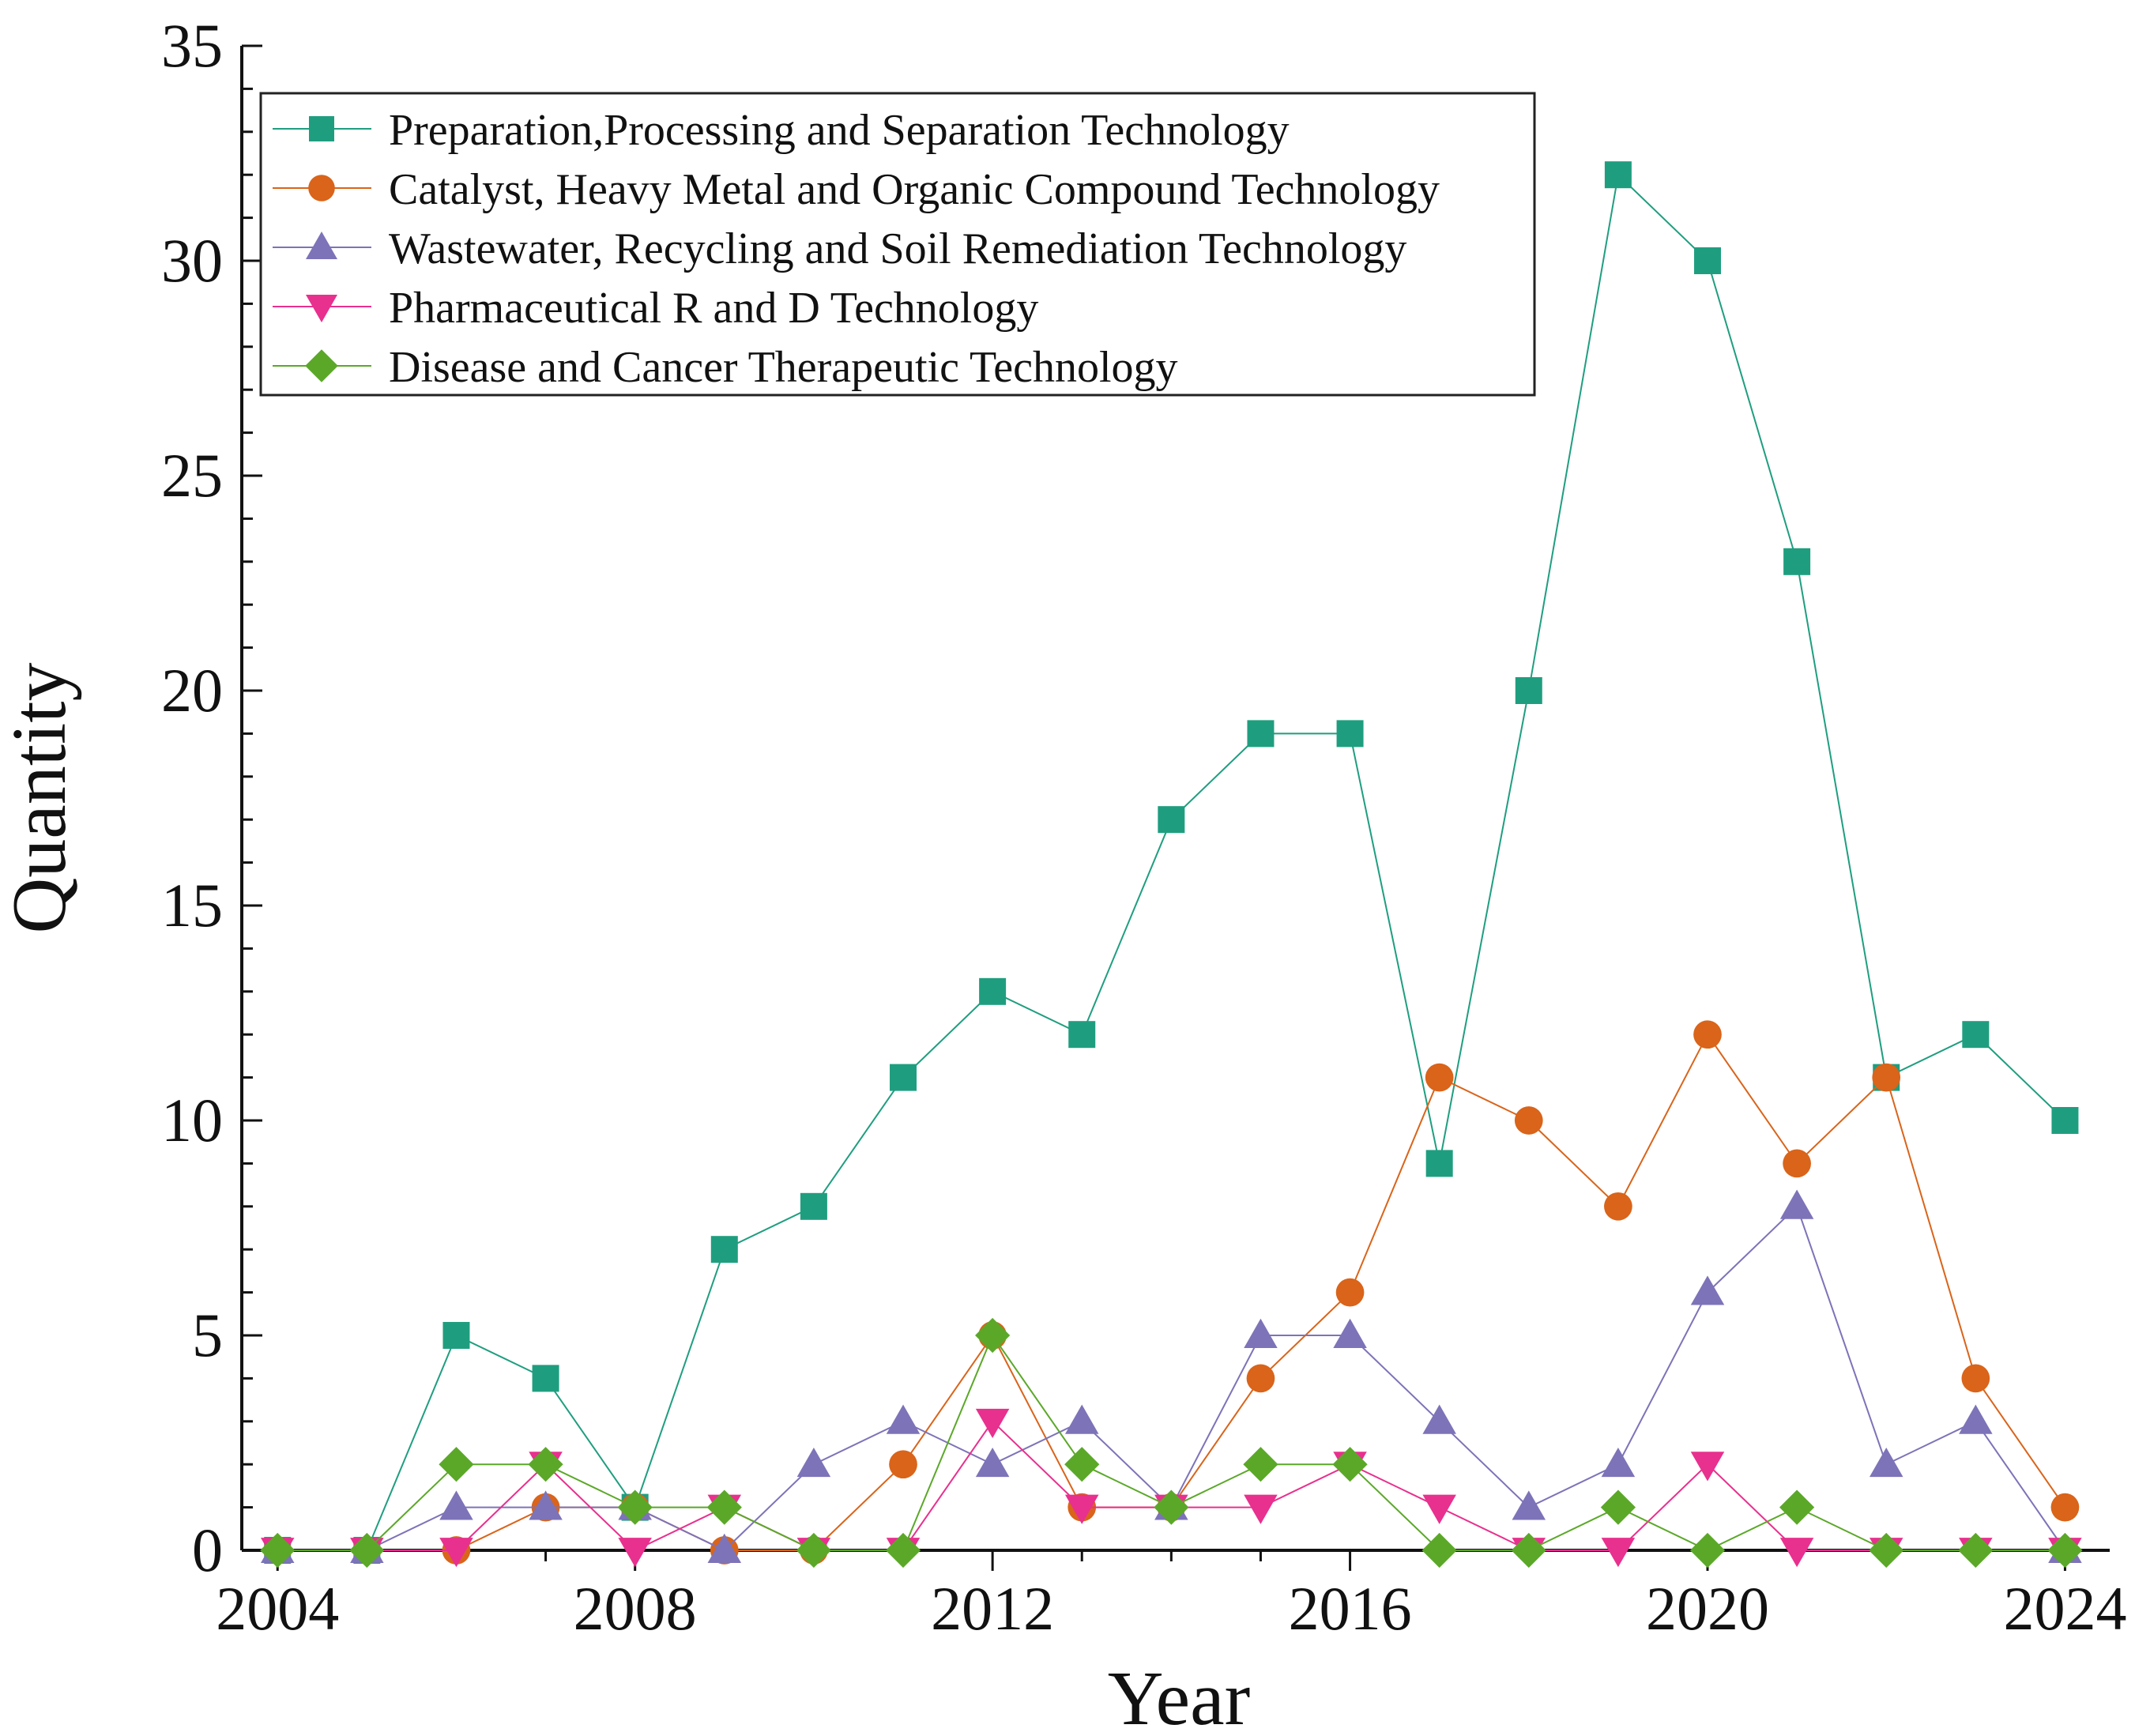 The image size is (2135, 1736). I want to click on x-tick-label: 2024, so click(2064, 1608).